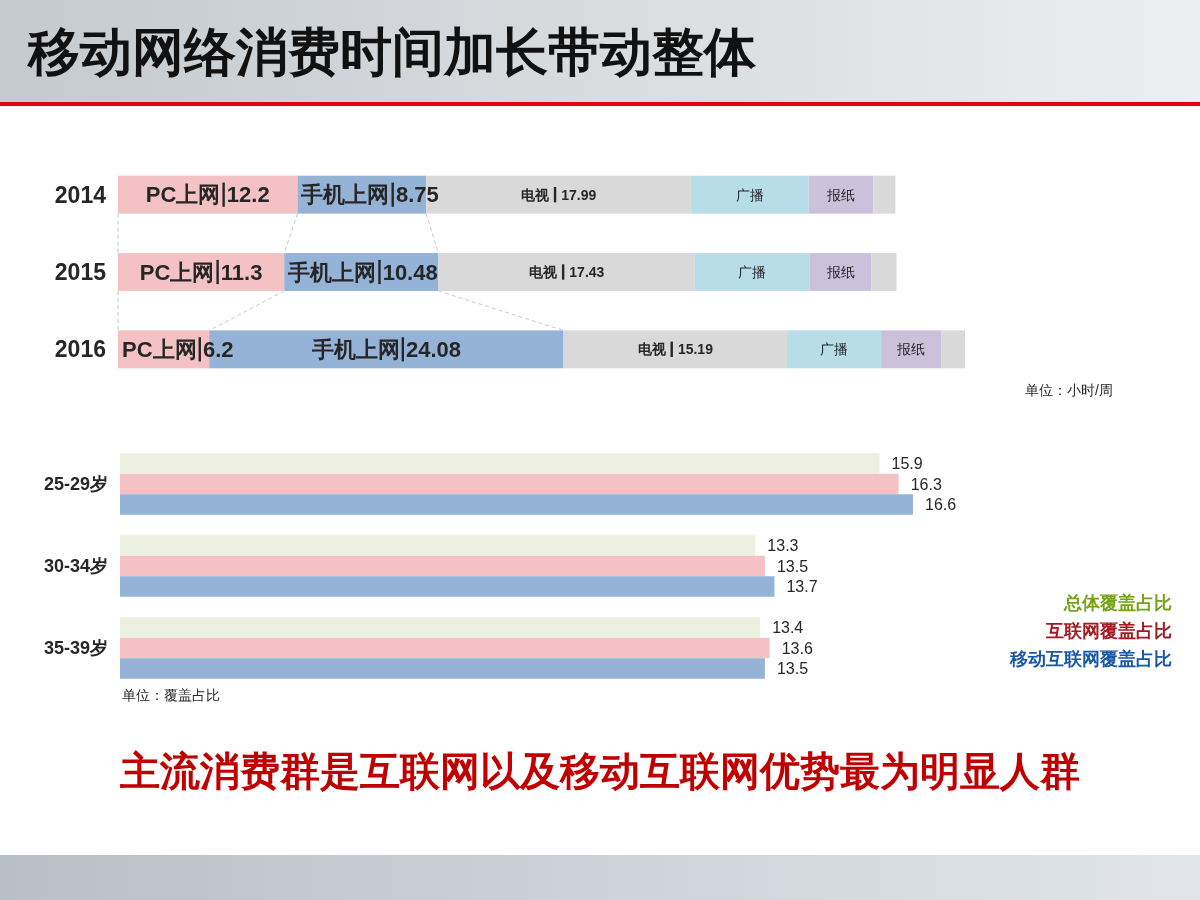  I want to click on series-label: 广播, so click(834, 349).